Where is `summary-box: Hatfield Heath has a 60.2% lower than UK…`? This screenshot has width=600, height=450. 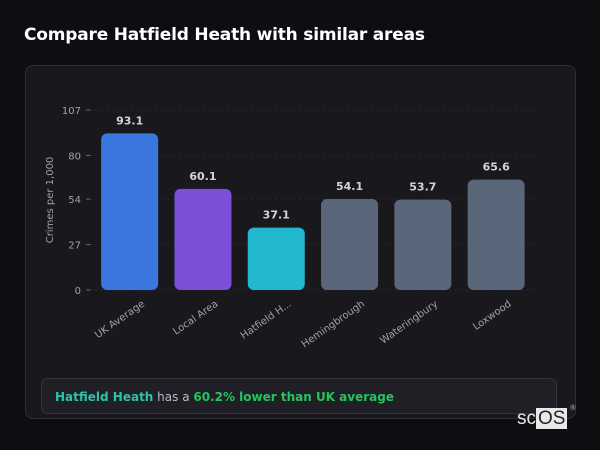
summary-box: Hatfield Heath has a 60.2% lower than UK… is located at coordinates (299, 396).